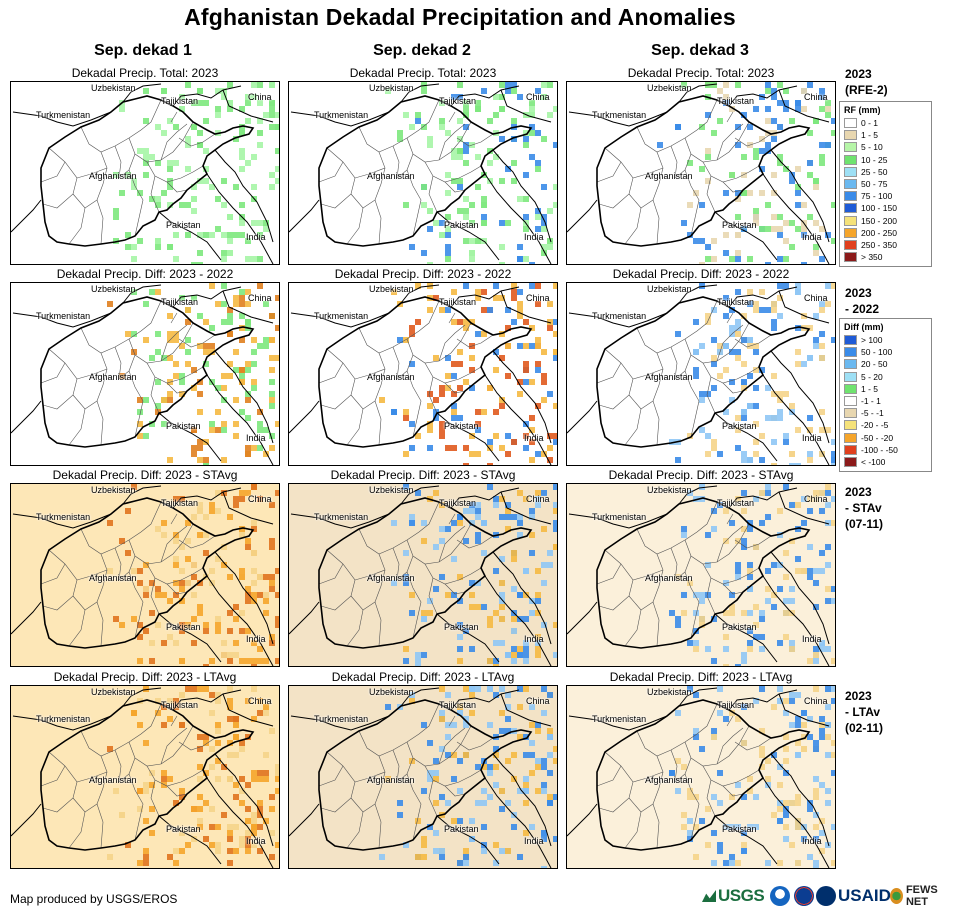 The width and height of the screenshot is (957, 917). What do you see at coordinates (886, 123) in the screenshot?
I see `legend-item: 0 - 1` at bounding box center [886, 123].